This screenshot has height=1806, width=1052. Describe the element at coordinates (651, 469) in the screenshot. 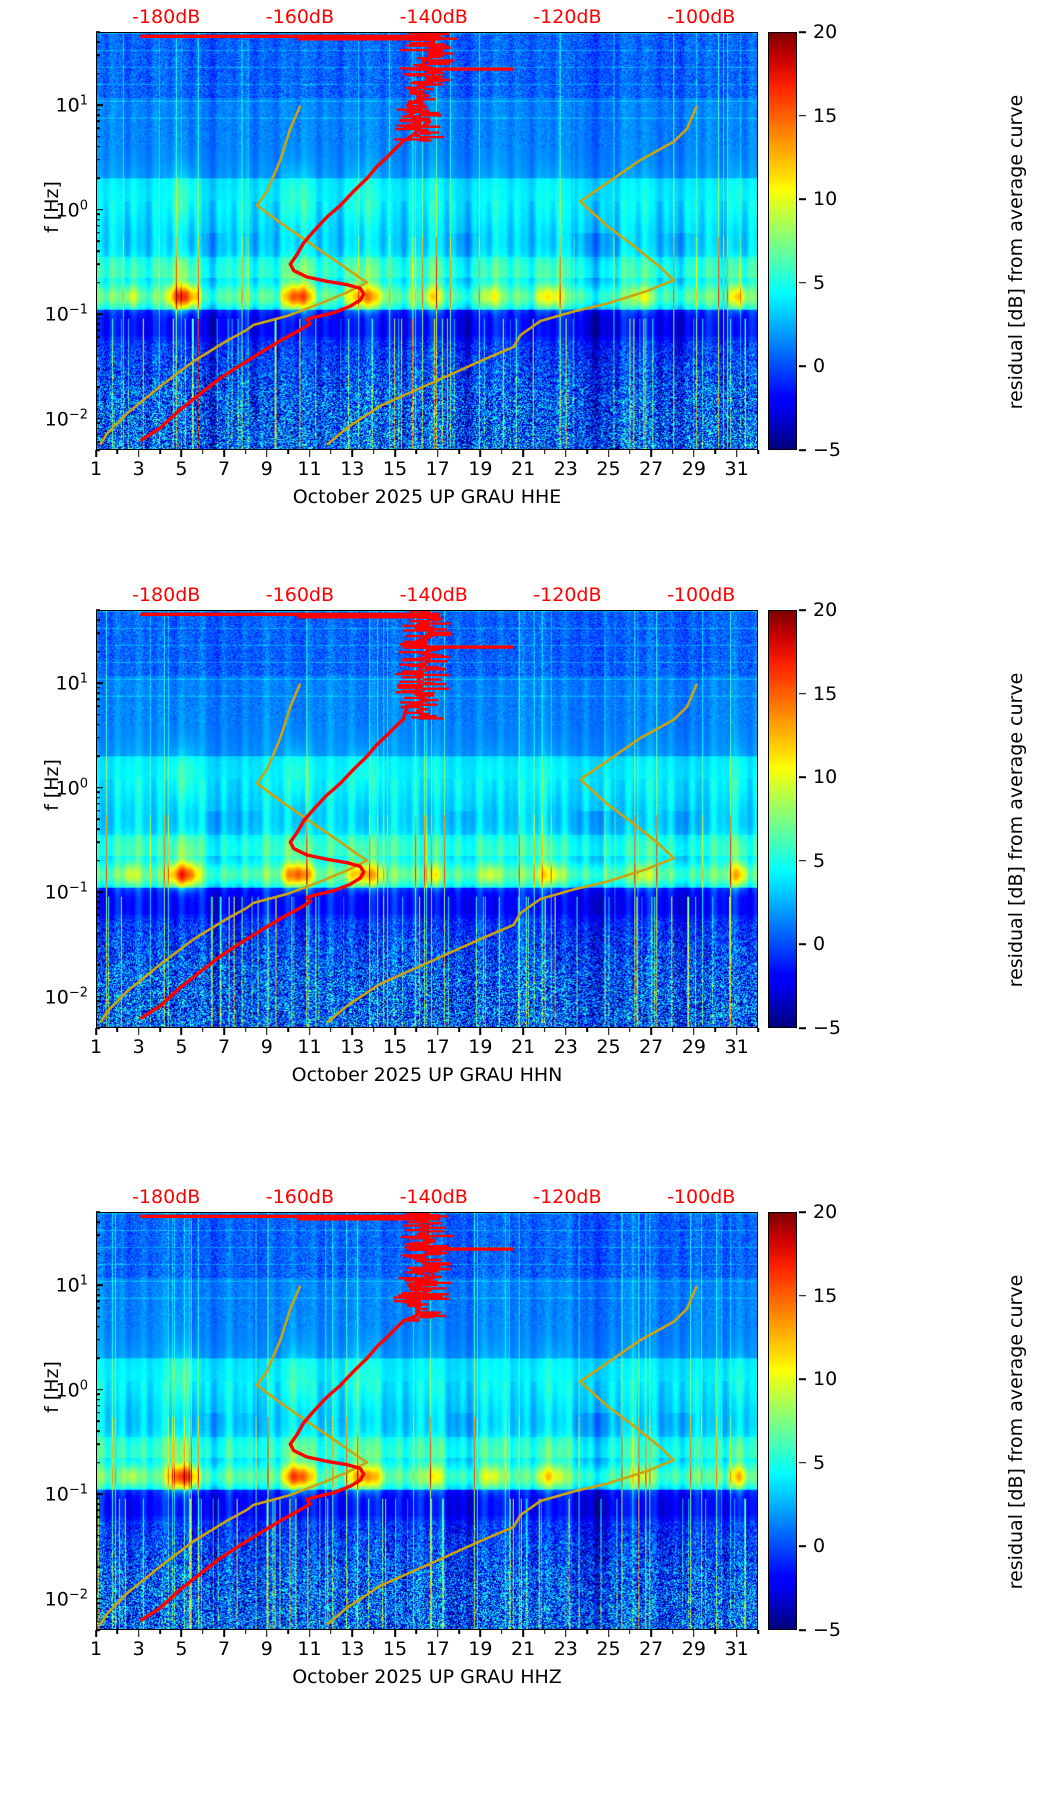

I see `x-axis-tick-label: 27` at that location.